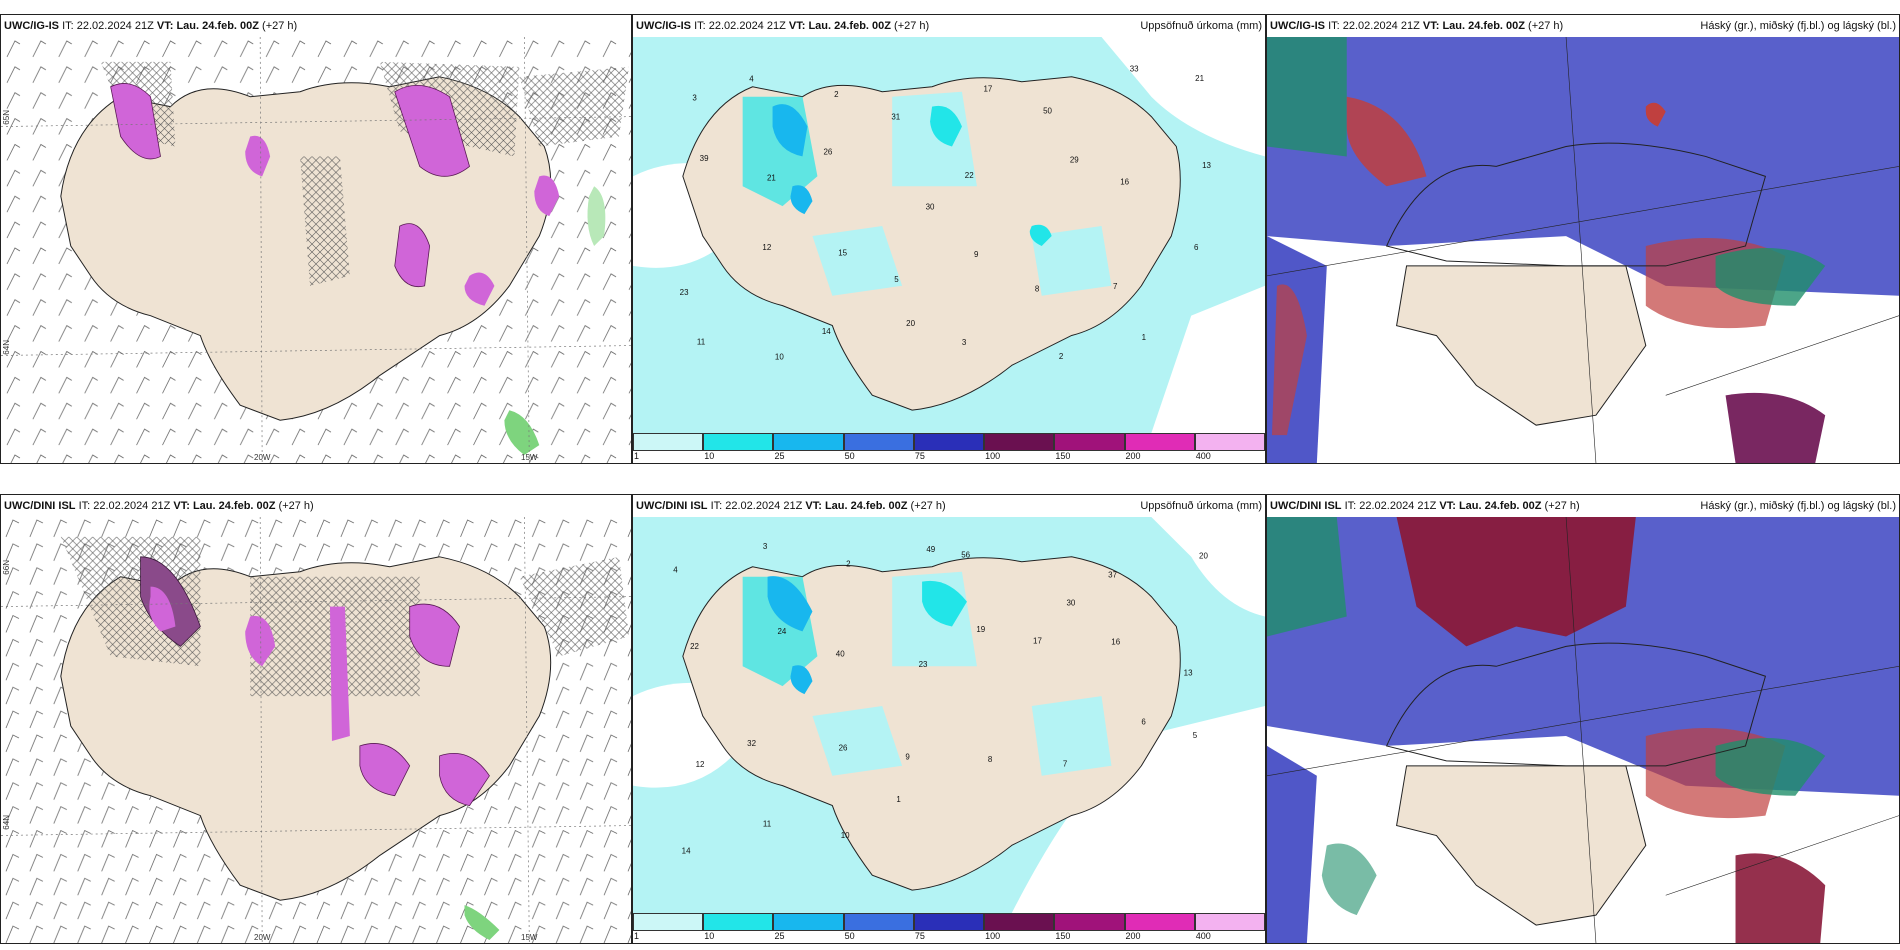 The width and height of the screenshot is (1900, 950). I want to click on model-name: UWC/IG-IS, so click(663, 26).